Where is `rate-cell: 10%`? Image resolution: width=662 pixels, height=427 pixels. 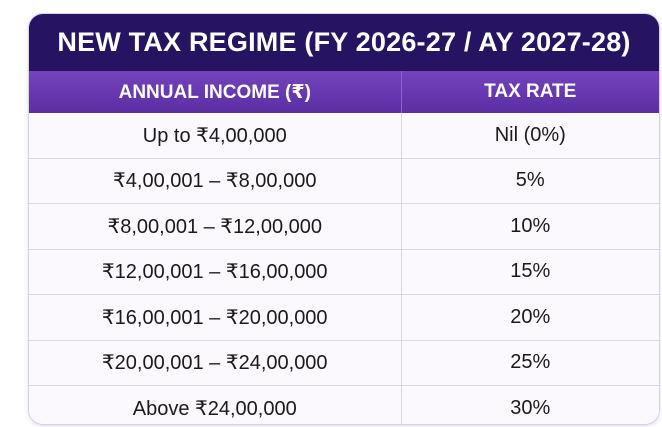 rate-cell: 10% is located at coordinates (530, 226).